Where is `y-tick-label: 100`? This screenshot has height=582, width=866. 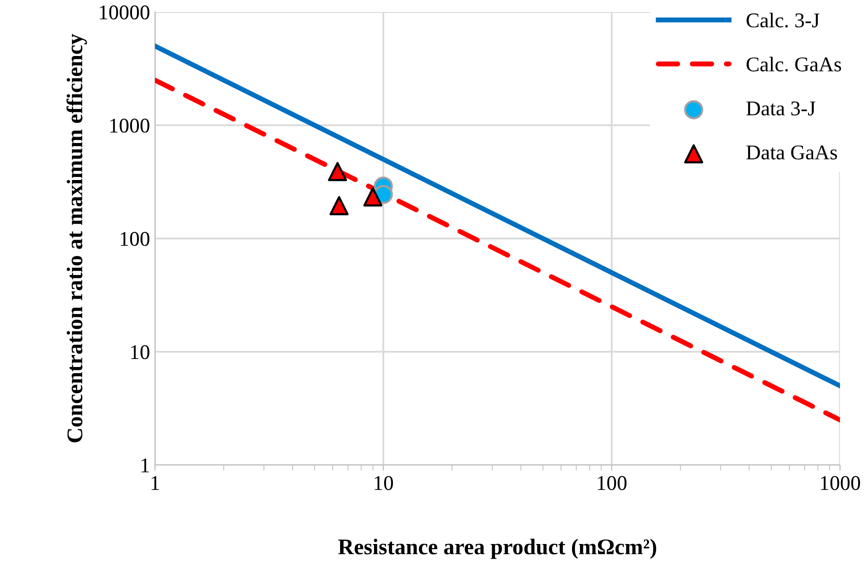
y-tick-label: 100 is located at coordinates (135, 239).